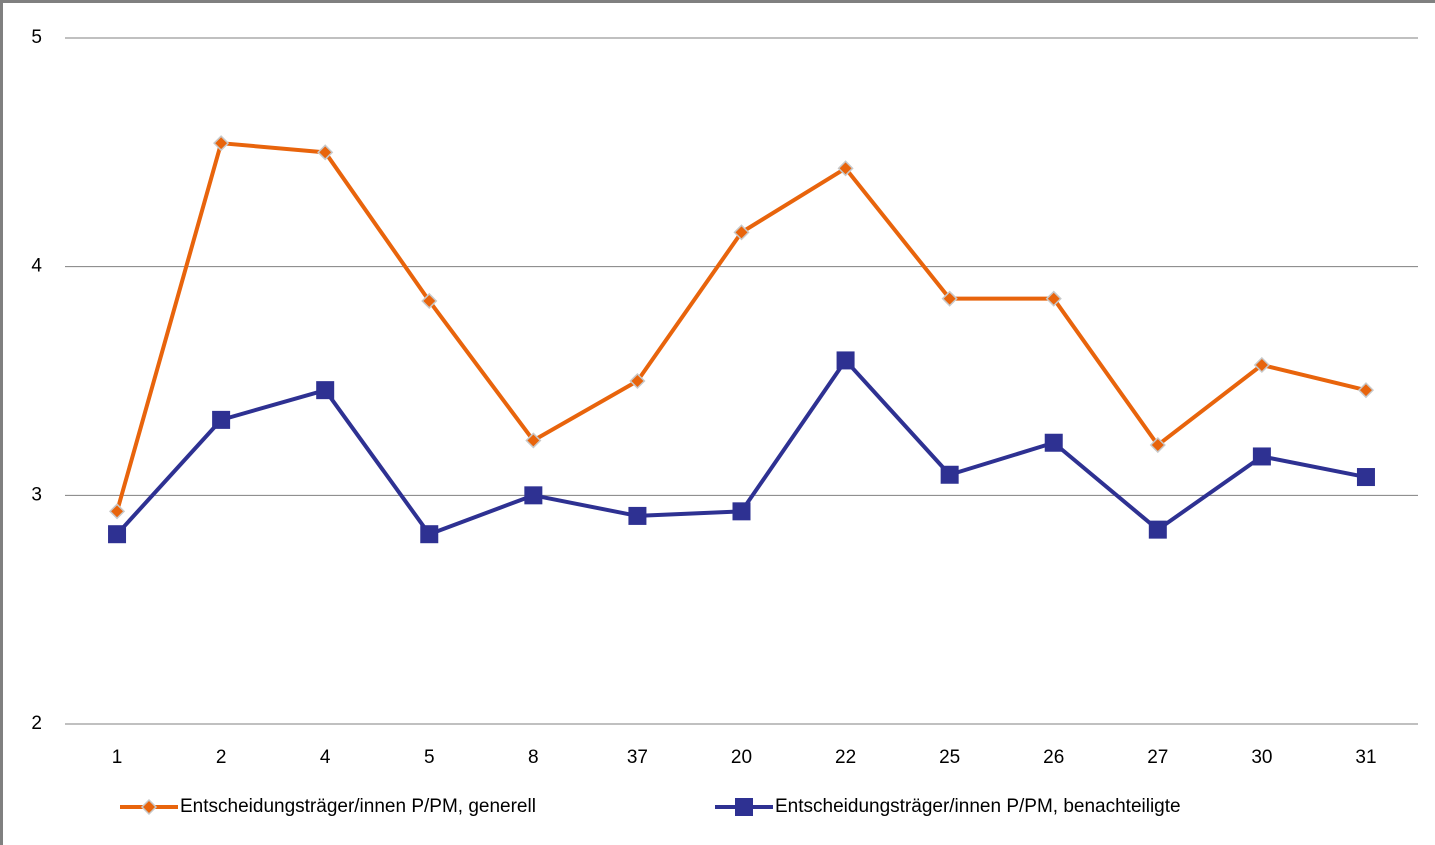 The width and height of the screenshot is (1435, 845). What do you see at coordinates (1261, 757) in the screenshot?
I see `x-tick-label: 30` at bounding box center [1261, 757].